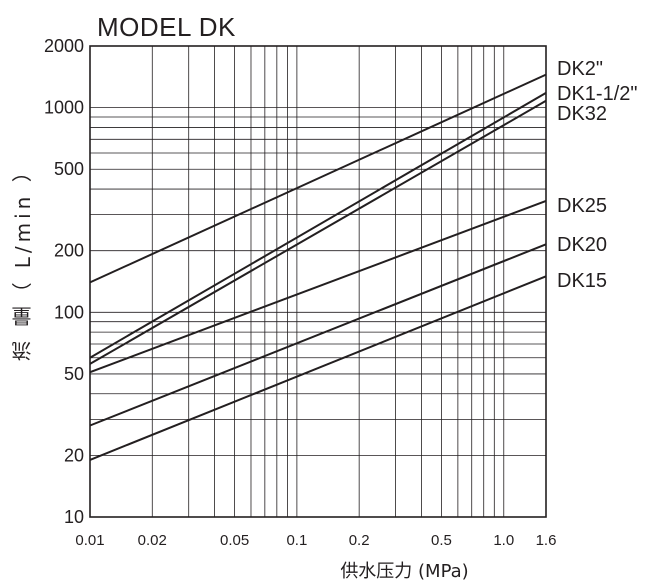 This screenshot has height=583, width=654. Describe the element at coordinates (74, 517) in the screenshot. I see `y-tick-label: 10` at that location.